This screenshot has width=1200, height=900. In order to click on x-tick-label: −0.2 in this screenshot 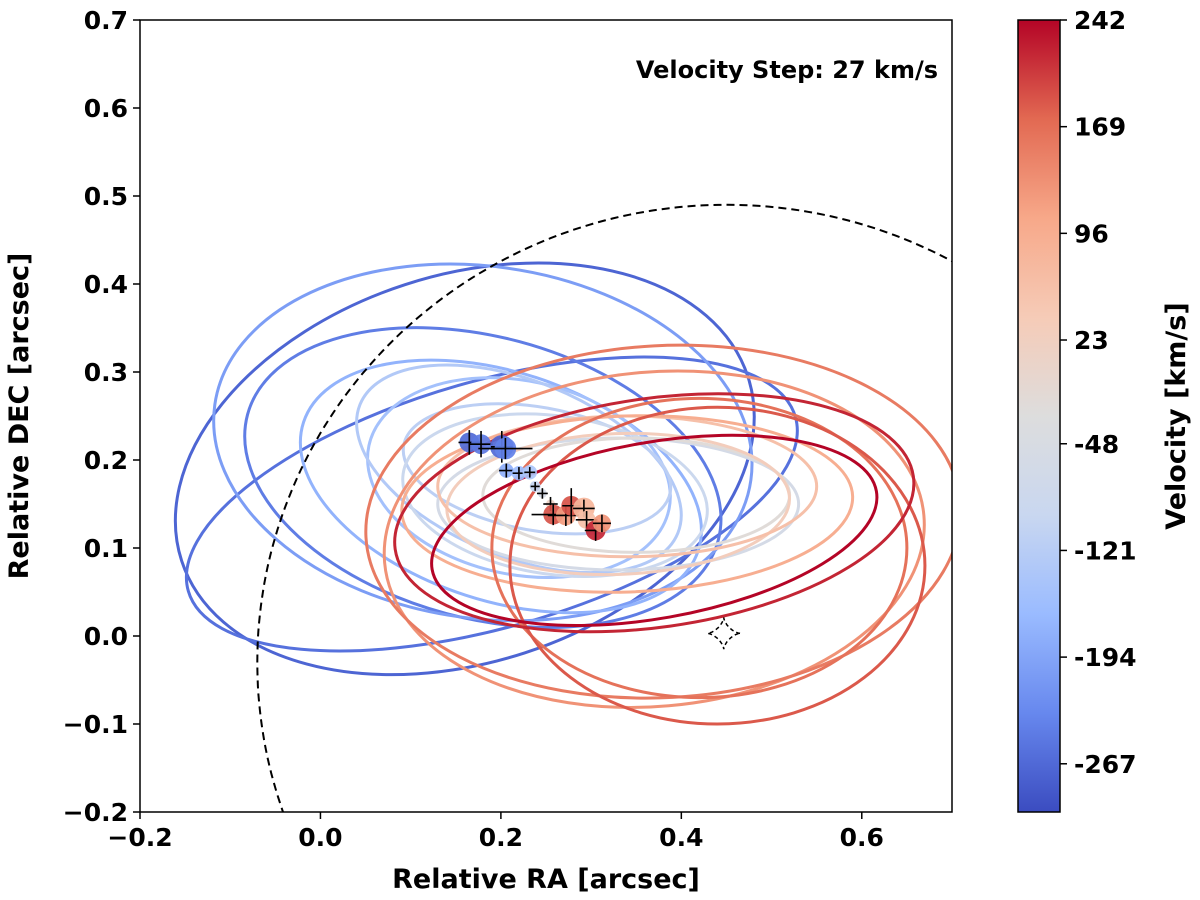, I will do `click(139, 837)`.